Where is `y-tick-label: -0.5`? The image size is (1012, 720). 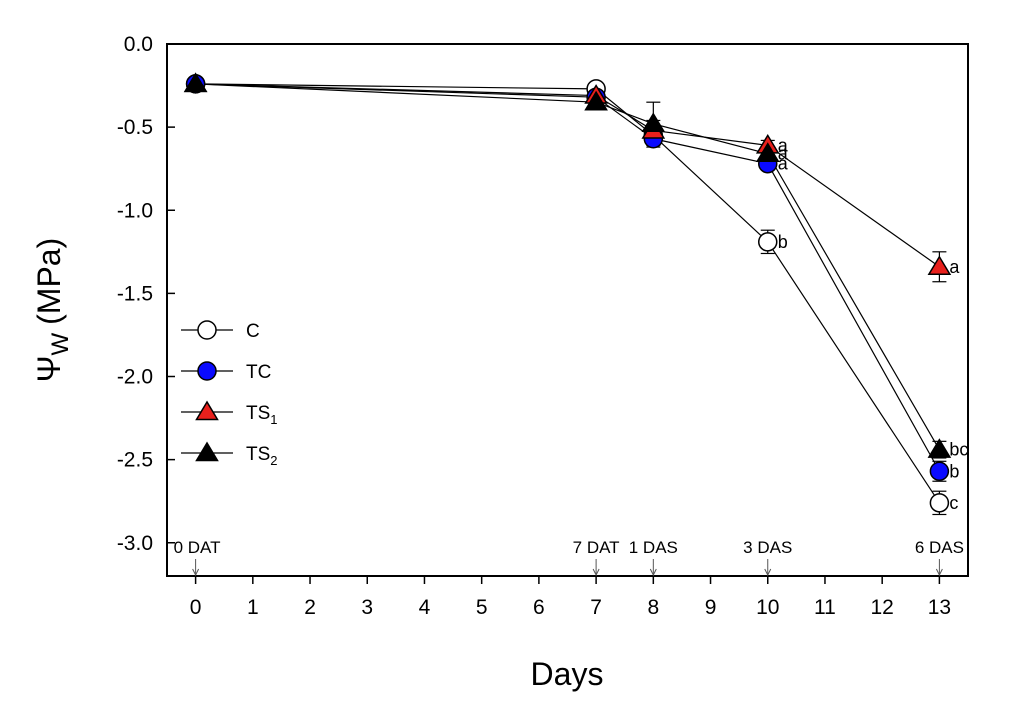 y-tick-label: -0.5 is located at coordinates (135, 127).